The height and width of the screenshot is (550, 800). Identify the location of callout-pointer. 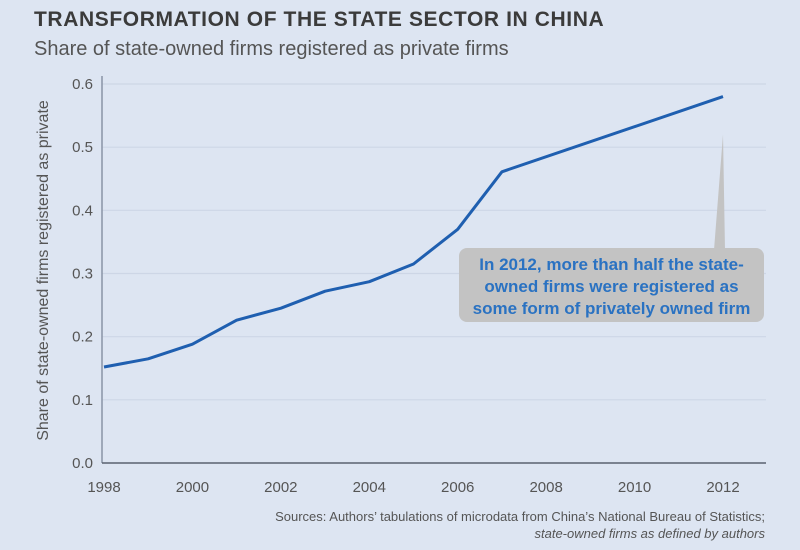
(719, 192).